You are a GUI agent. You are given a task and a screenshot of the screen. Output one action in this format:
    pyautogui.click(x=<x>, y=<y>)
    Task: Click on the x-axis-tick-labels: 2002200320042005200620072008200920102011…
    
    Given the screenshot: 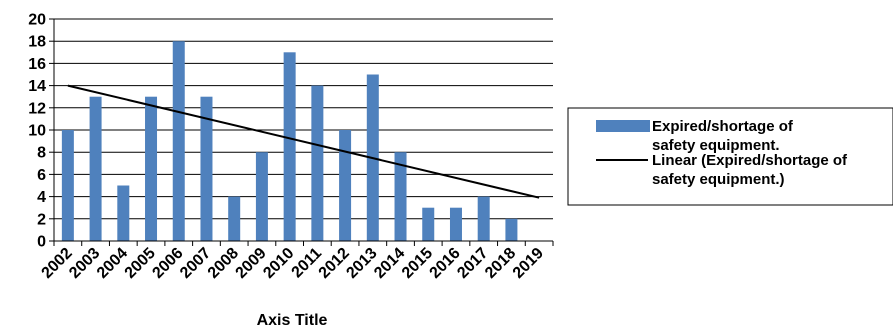 What is the action you would take?
    pyautogui.click(x=293, y=263)
    